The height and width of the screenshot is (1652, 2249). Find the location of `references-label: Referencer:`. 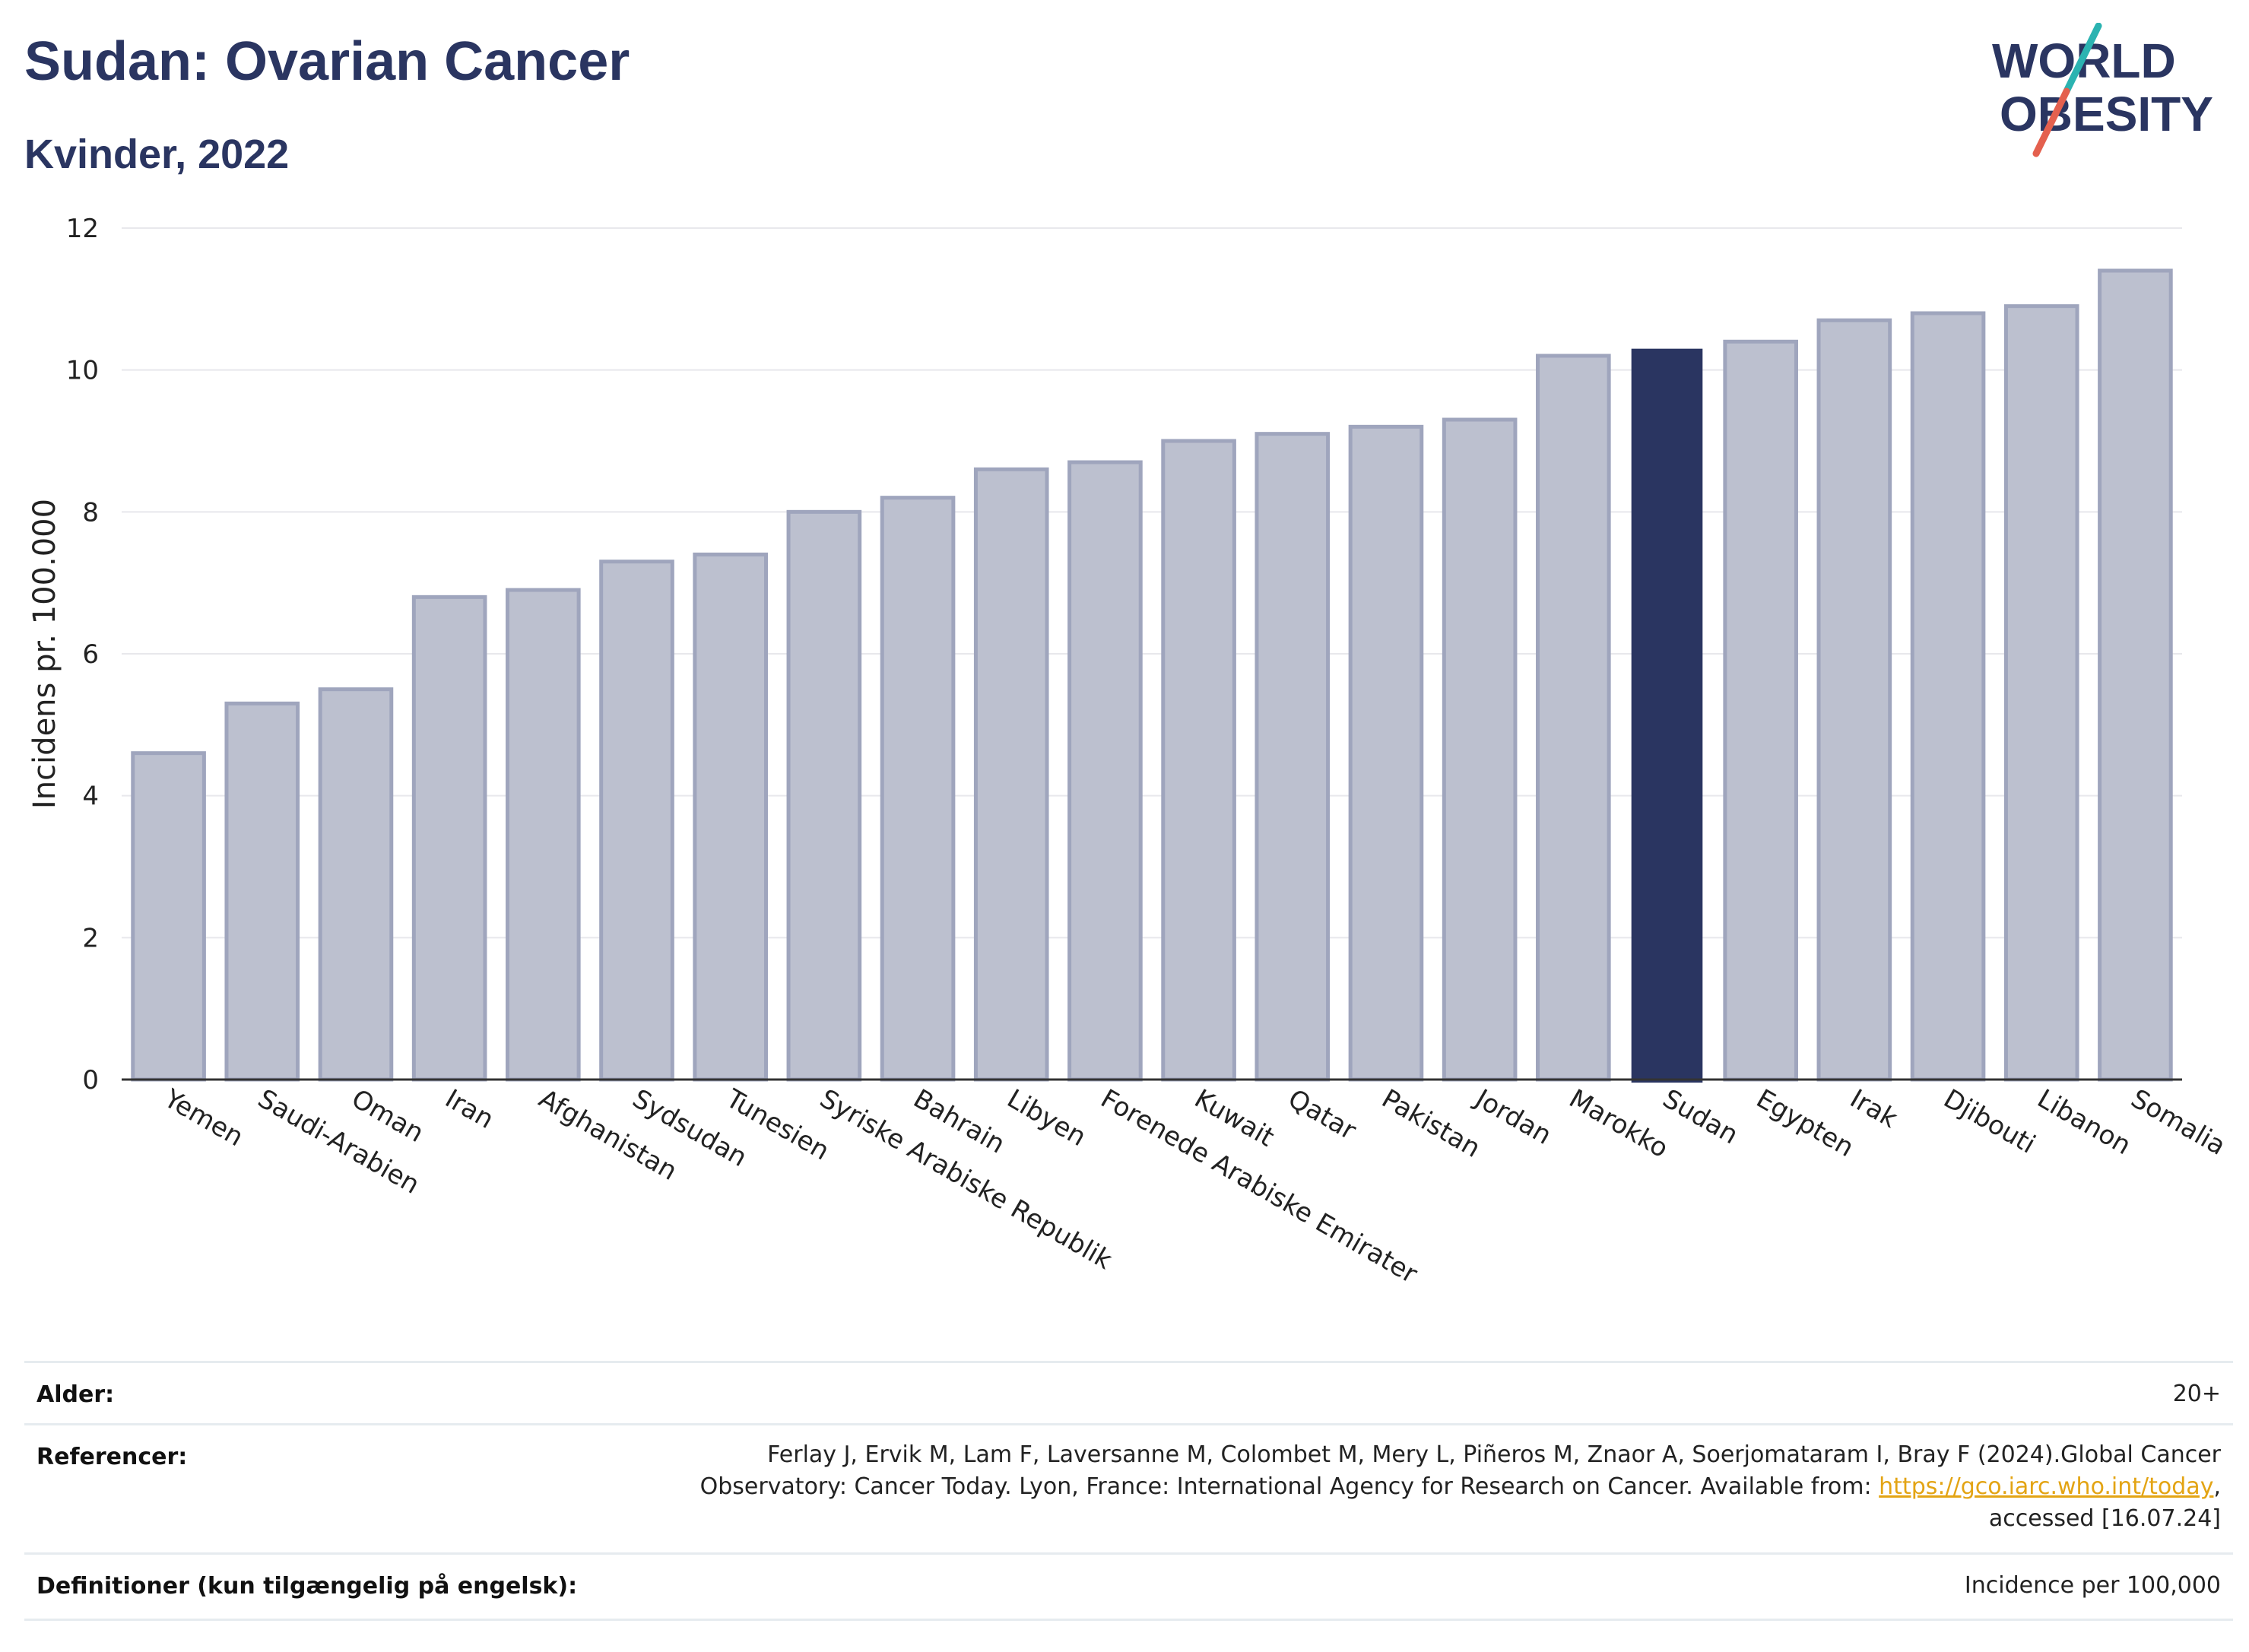

references-label: Referencer: is located at coordinates (112, 1457).